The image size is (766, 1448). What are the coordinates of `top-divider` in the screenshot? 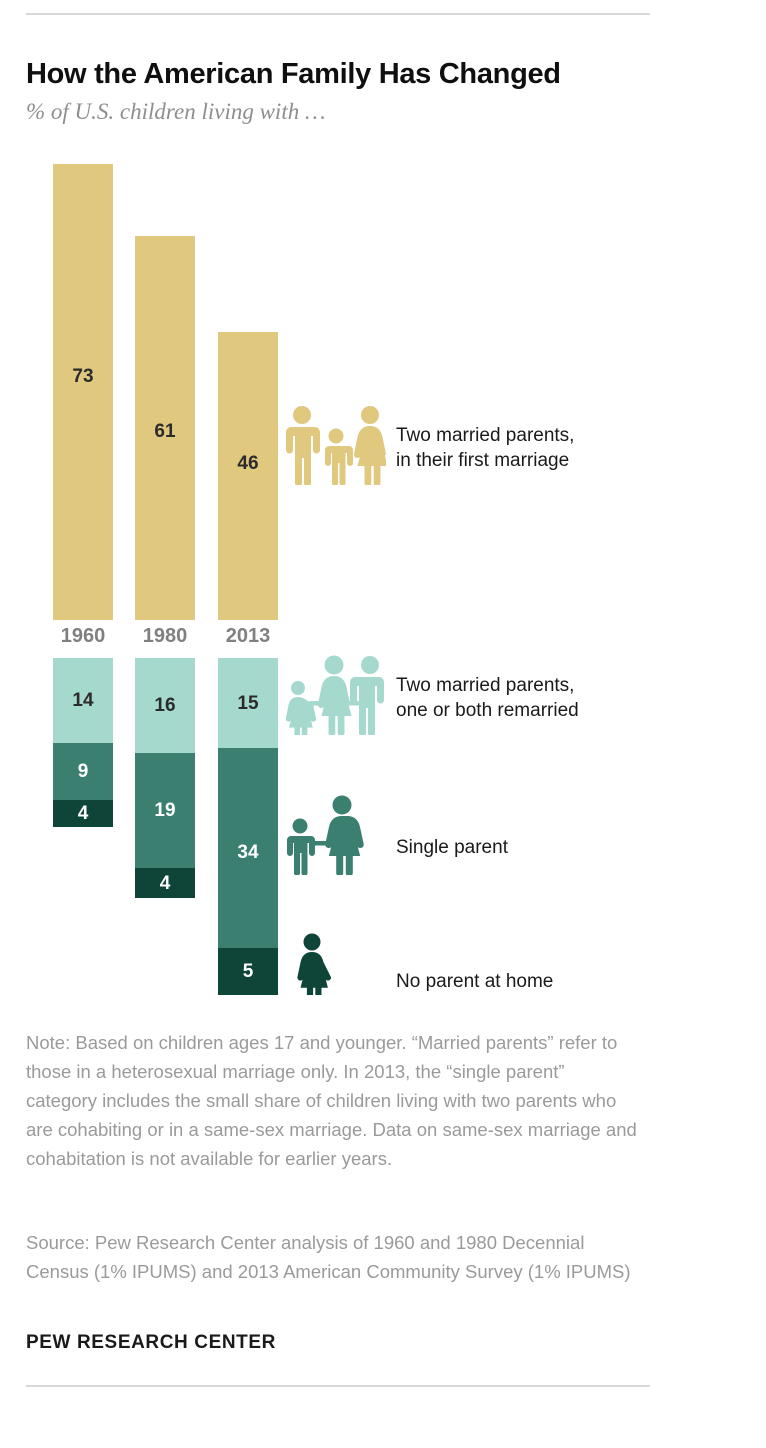 It's located at (338, 14).